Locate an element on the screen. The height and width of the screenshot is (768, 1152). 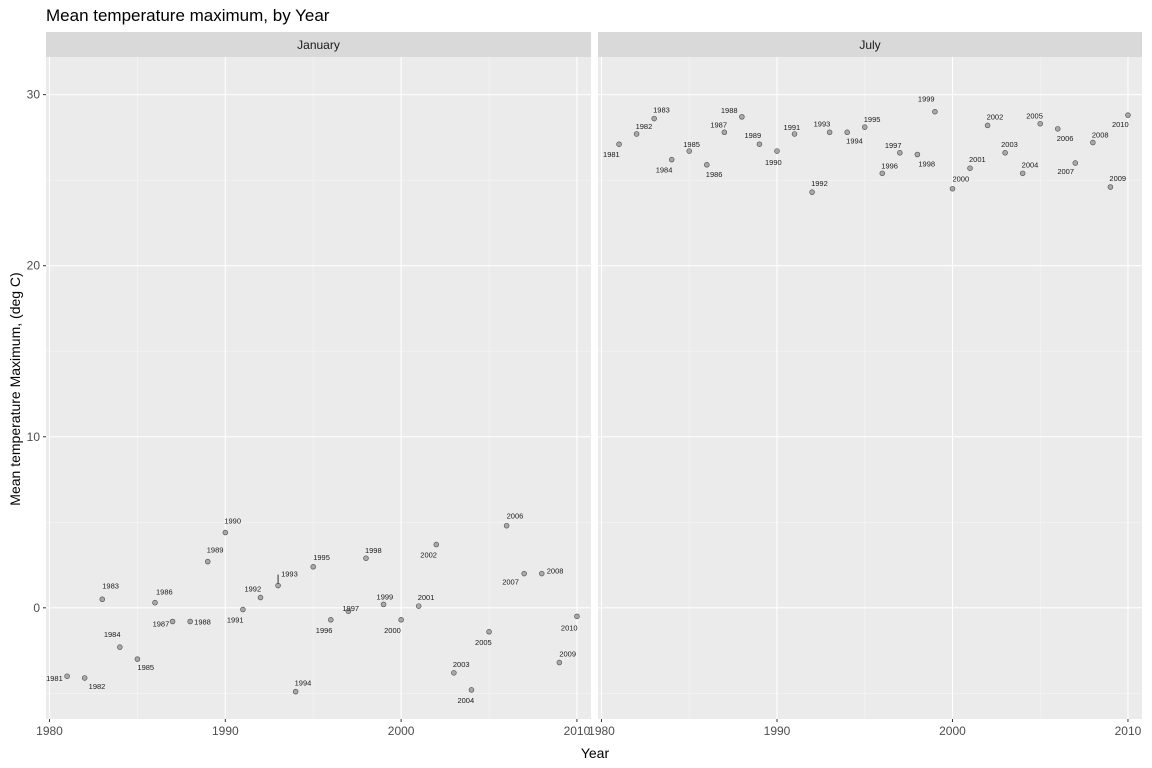
point-label-1991: 1991 is located at coordinates (792, 127).